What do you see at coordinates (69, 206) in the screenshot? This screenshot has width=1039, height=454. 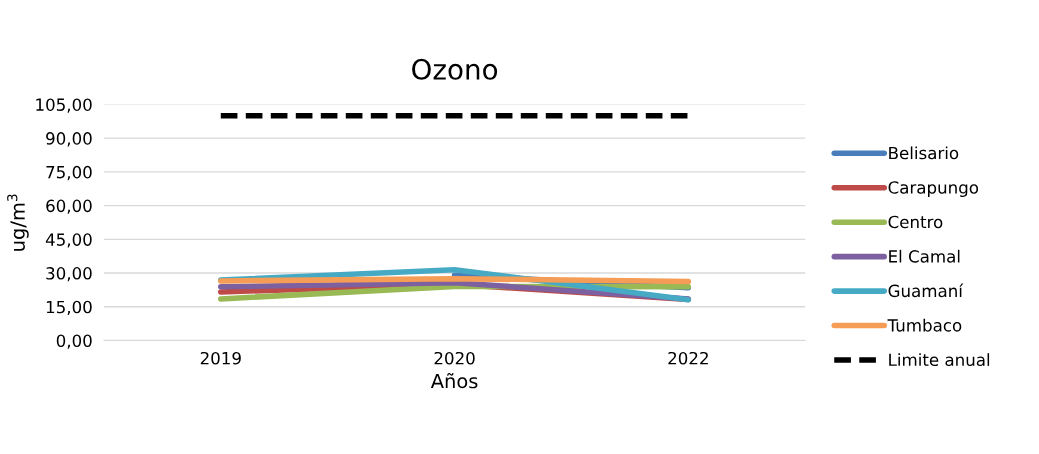 I see `y-tick-label: 60,00` at bounding box center [69, 206].